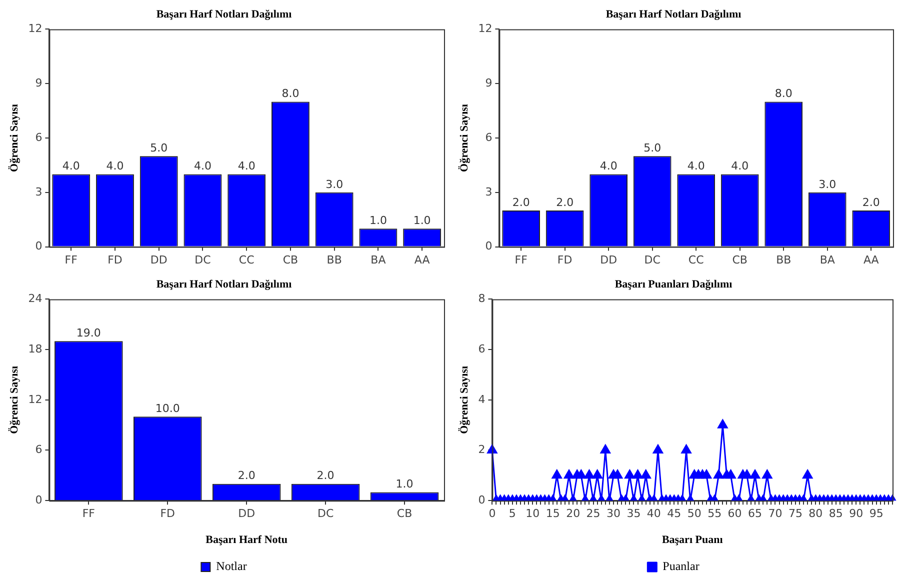 This screenshot has width=899, height=585. I want to click on x-tick-label: 35, so click(633, 513).